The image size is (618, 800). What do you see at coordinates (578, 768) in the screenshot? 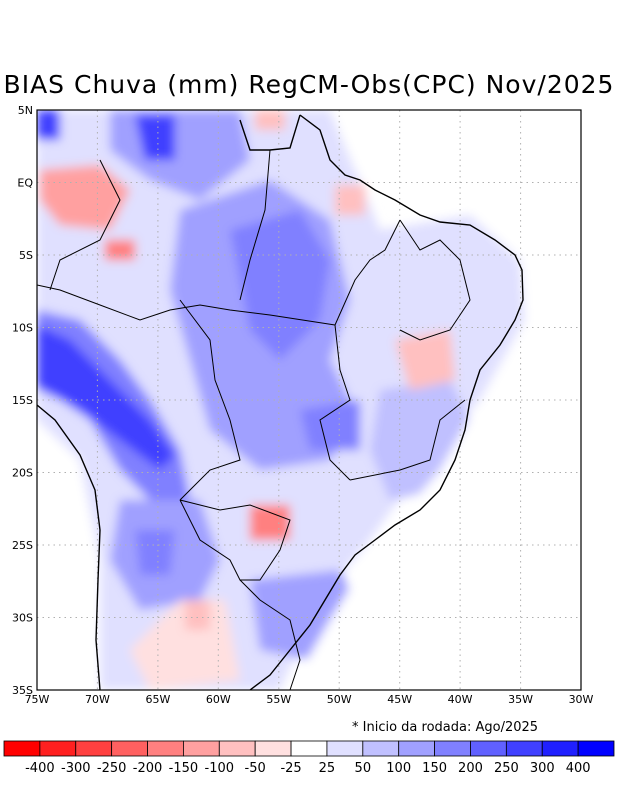
I see `colorbar-label: 400` at bounding box center [578, 768].